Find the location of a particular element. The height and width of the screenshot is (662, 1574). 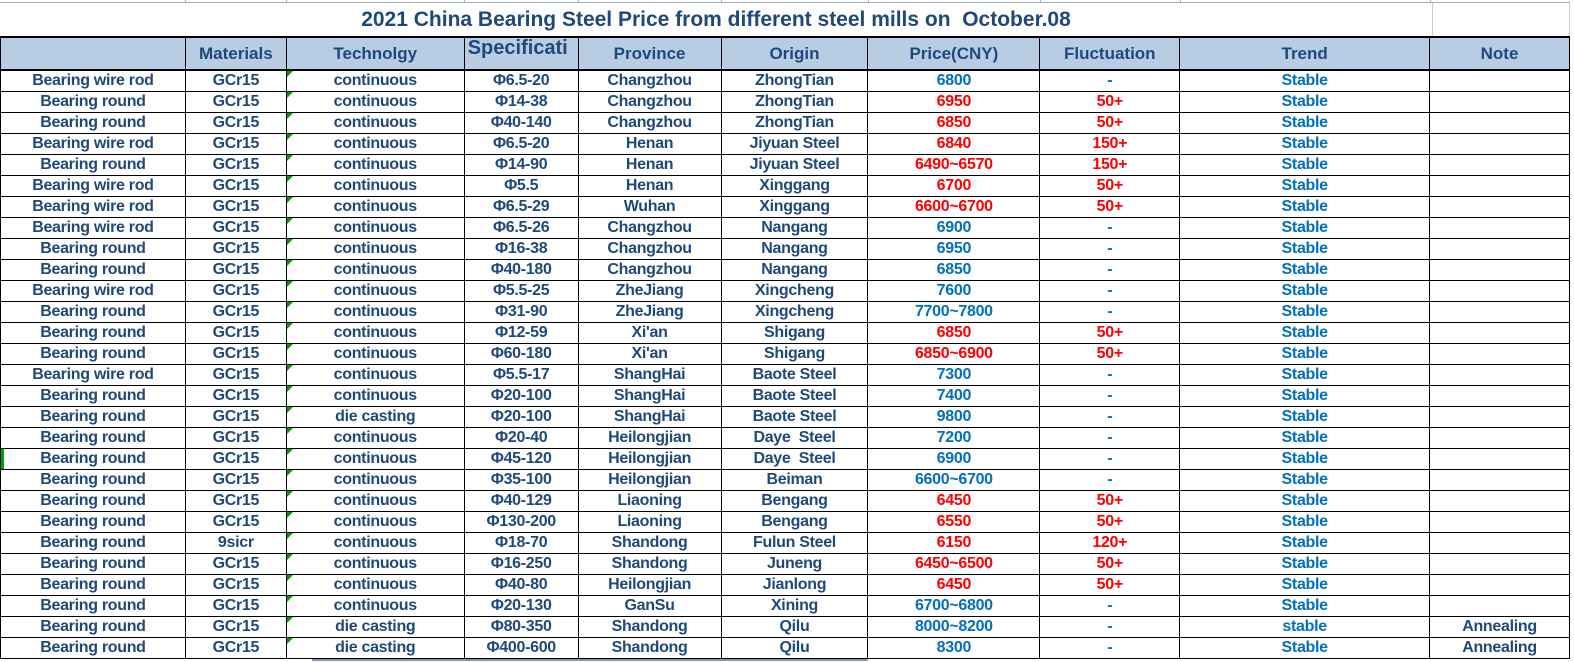

price-cell: 6850 is located at coordinates (954, 123).